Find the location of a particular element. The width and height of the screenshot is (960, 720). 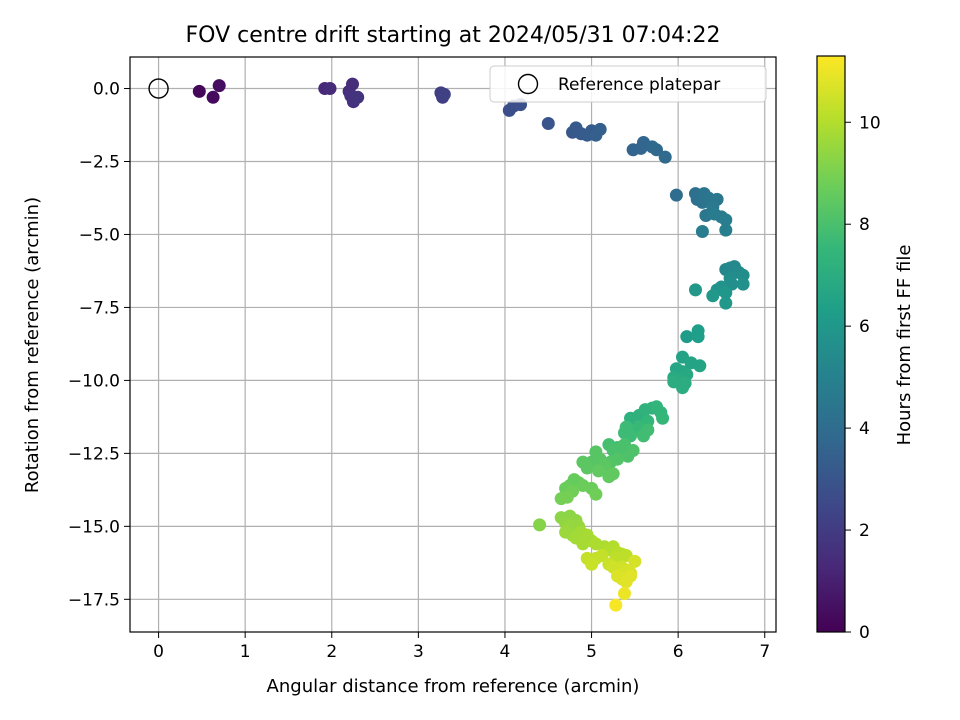

colorbar: 0 2 4 6 8 10 Hours from first FF file is located at coordinates (865, 349).